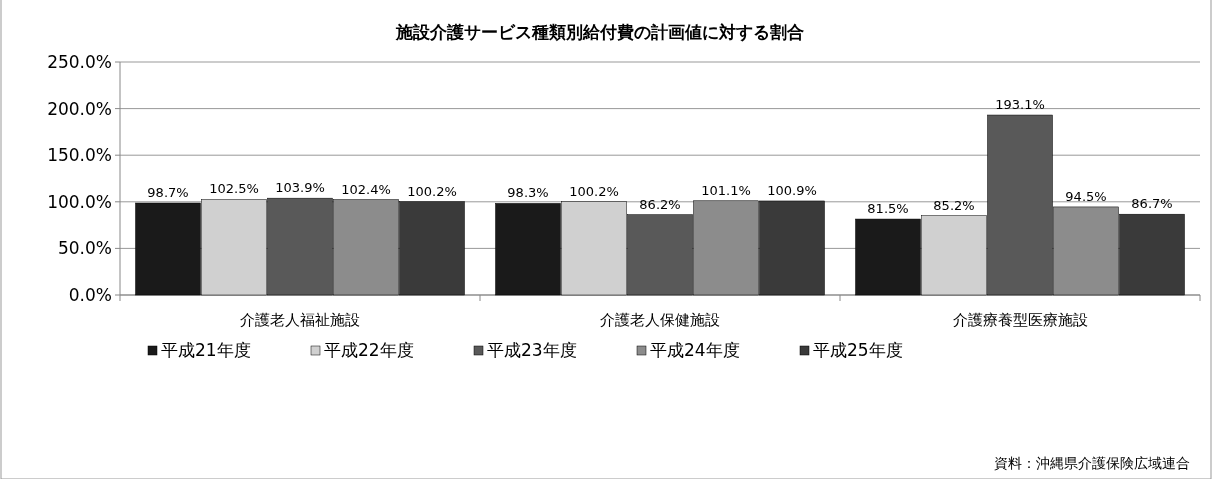 This screenshot has width=1212, height=479. I want to click on y-tick-label: 150.0%, so click(79, 155).